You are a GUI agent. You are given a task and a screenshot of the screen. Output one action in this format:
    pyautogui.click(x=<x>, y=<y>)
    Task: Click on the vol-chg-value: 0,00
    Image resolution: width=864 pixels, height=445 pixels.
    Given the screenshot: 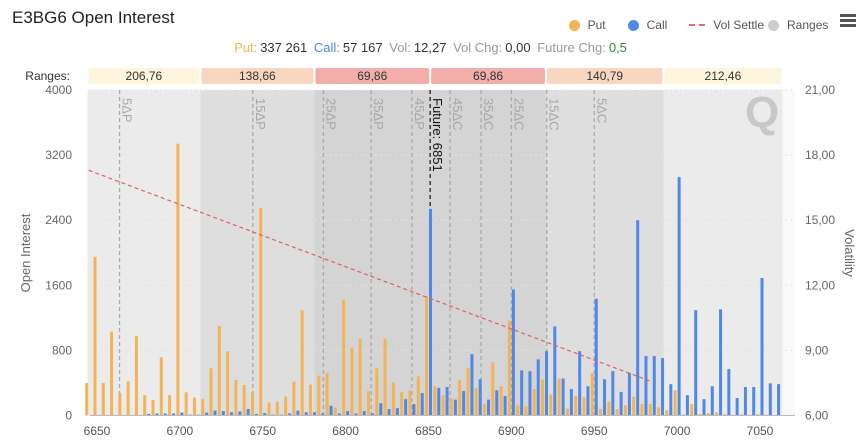 What is the action you would take?
    pyautogui.click(x=518, y=47)
    